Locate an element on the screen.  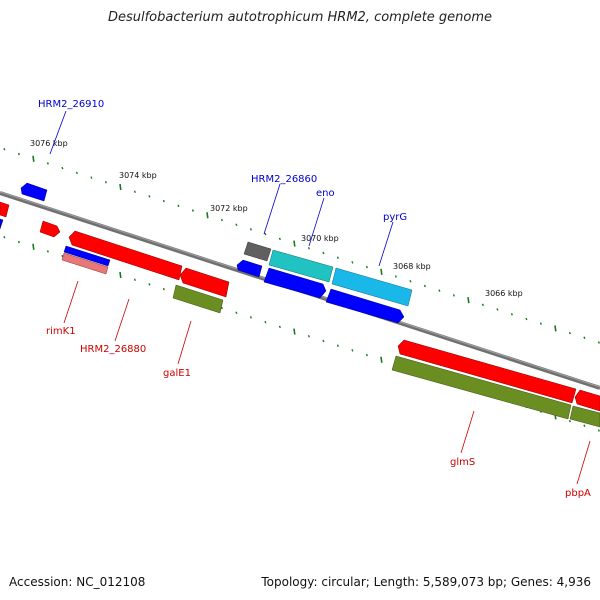
gene-label-hrm2-26880: HRM2_26880 is located at coordinates (113, 349).